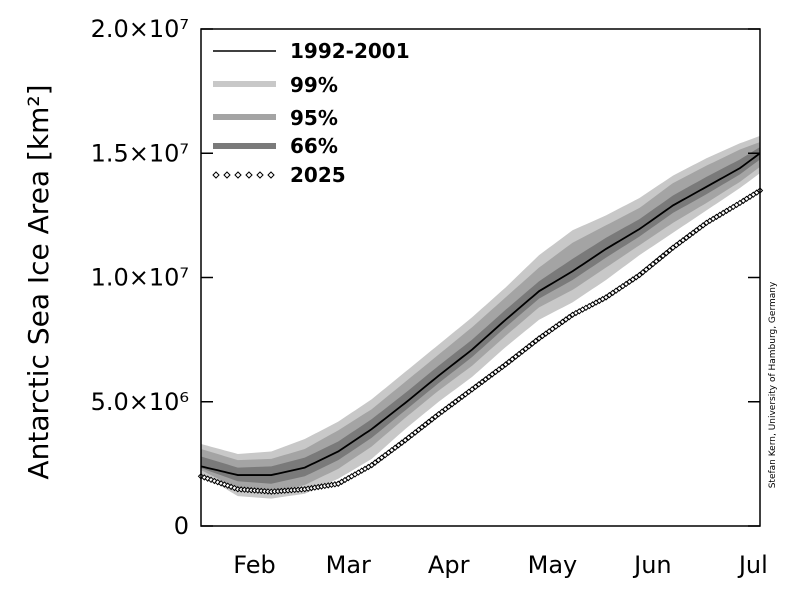 The image size is (800, 600). What do you see at coordinates (314, 85) in the screenshot?
I see `legend-label-99: 99%` at bounding box center [314, 85].